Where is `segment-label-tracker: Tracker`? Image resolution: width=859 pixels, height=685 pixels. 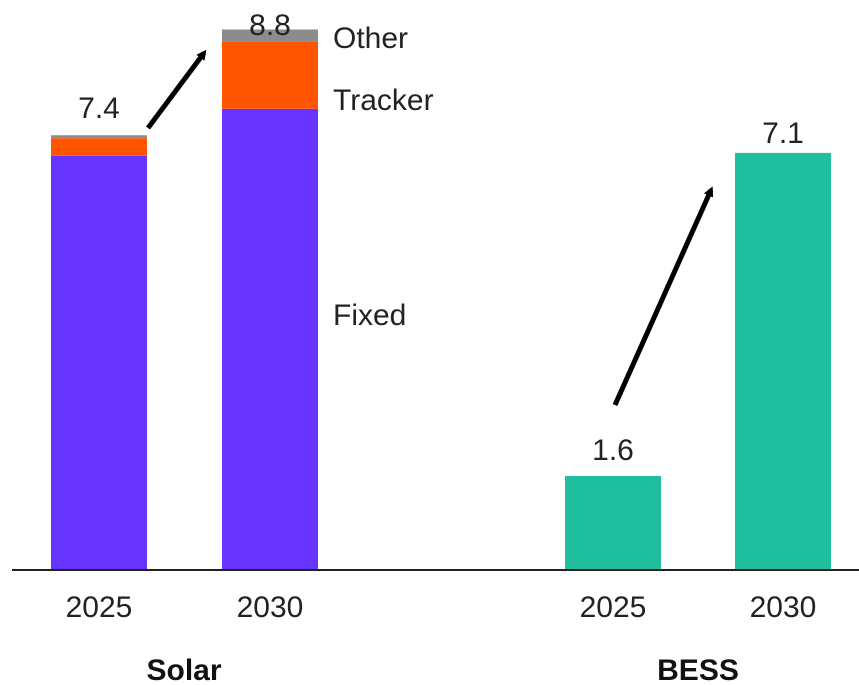 segment-label-tracker: Tracker is located at coordinates (383, 100).